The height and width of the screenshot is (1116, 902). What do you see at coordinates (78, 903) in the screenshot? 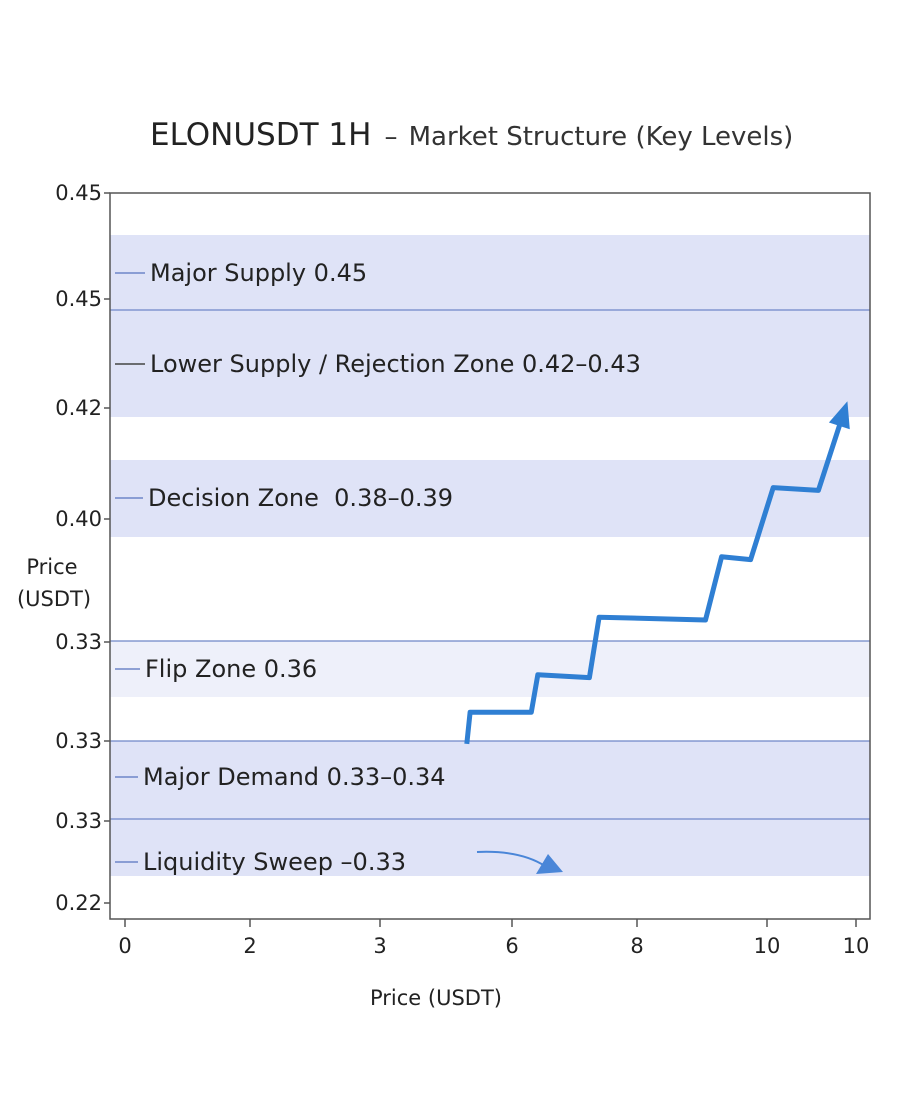
I see `y-tick-label: 0.22` at bounding box center [78, 903].